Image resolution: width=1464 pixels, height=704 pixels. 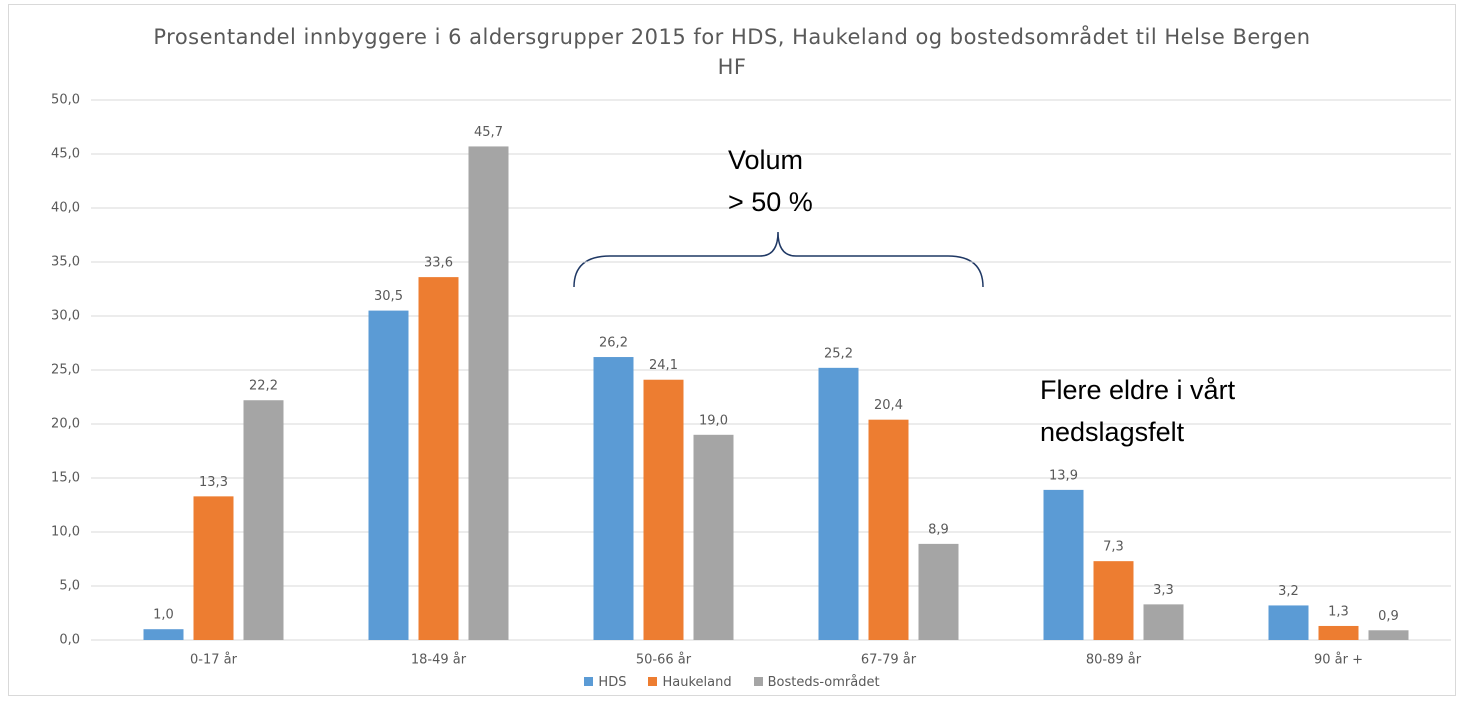 What do you see at coordinates (765, 160) in the screenshot?
I see `annotation: Volum` at bounding box center [765, 160].